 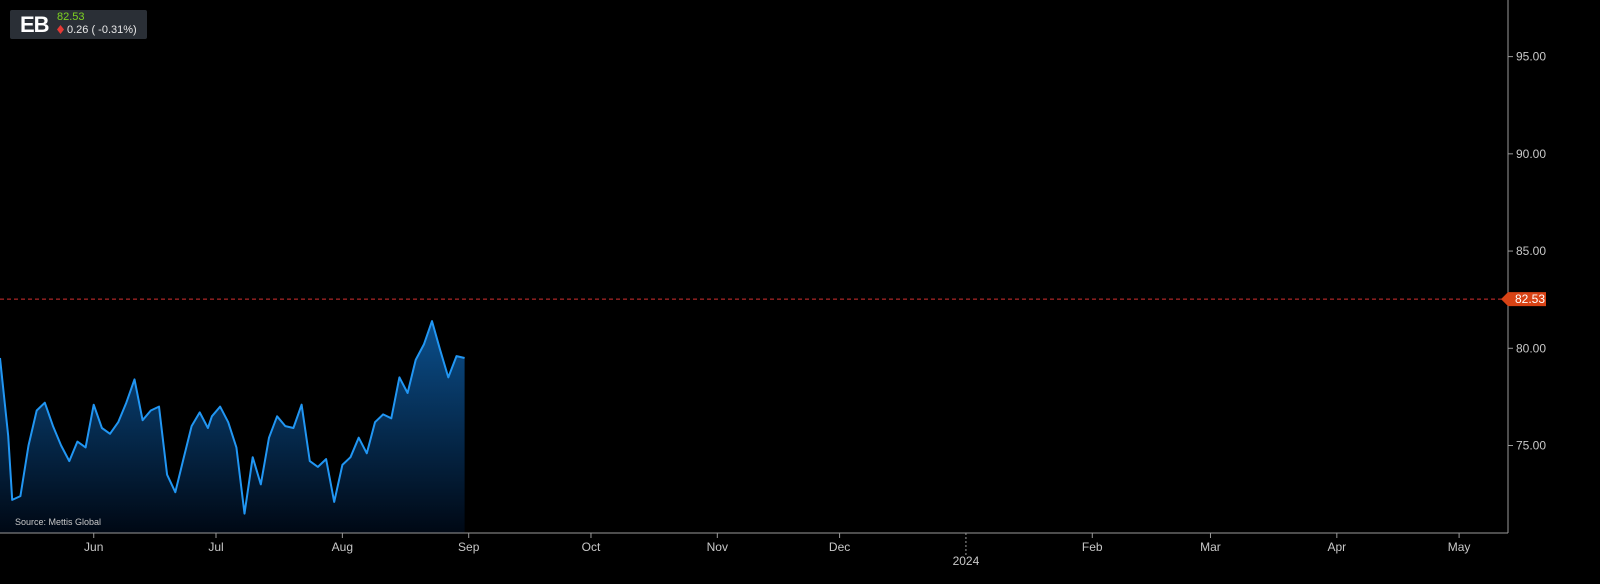 What do you see at coordinates (342, 547) in the screenshot?
I see `x-tick-label: Aug` at bounding box center [342, 547].